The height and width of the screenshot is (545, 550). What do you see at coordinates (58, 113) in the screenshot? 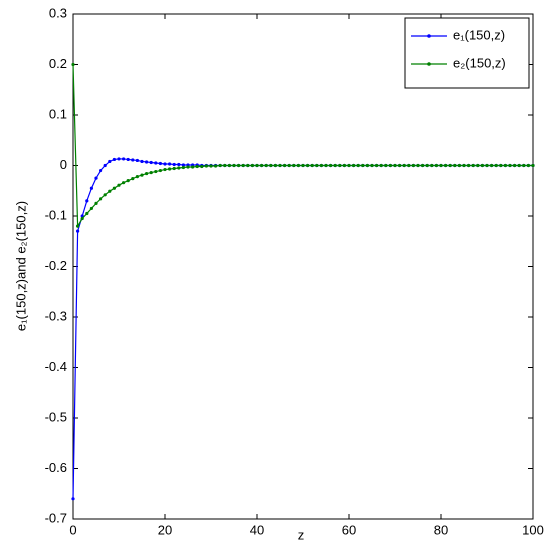
I see `y-tick-label: 0.1` at bounding box center [58, 113].